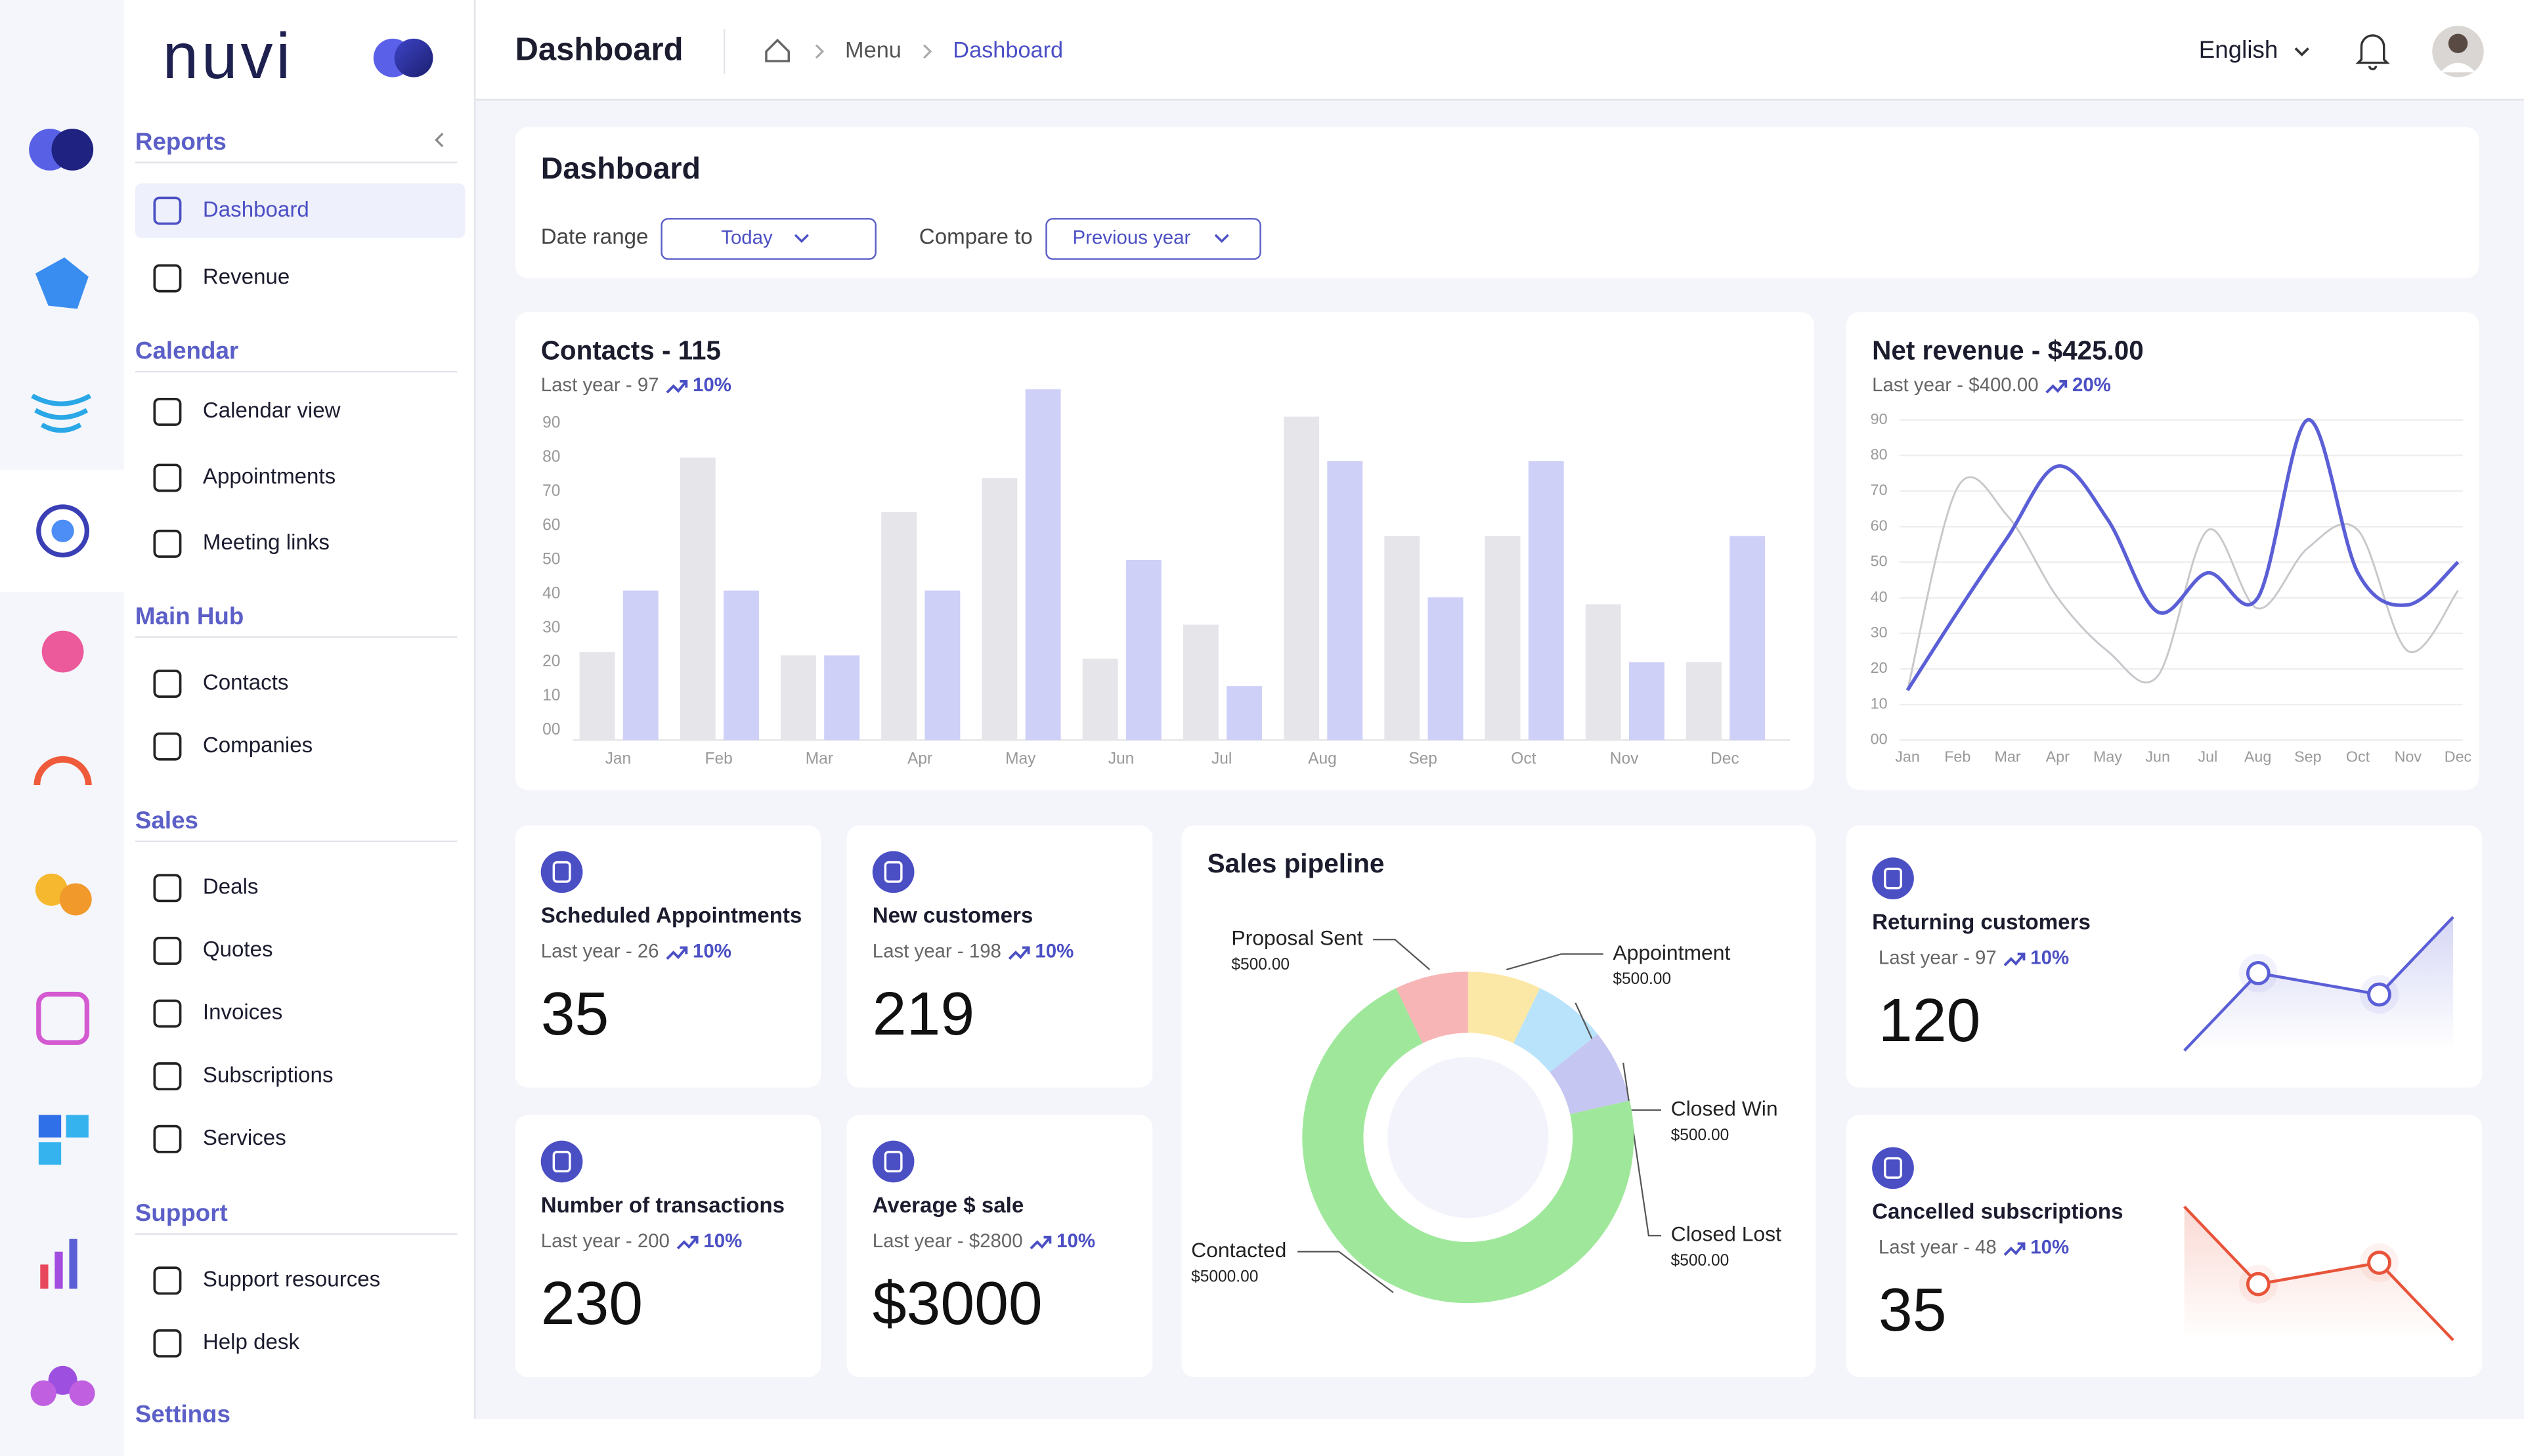 The width and height of the screenshot is (2524, 1456). I want to click on breadcrumb: Menu, so click(873, 49).